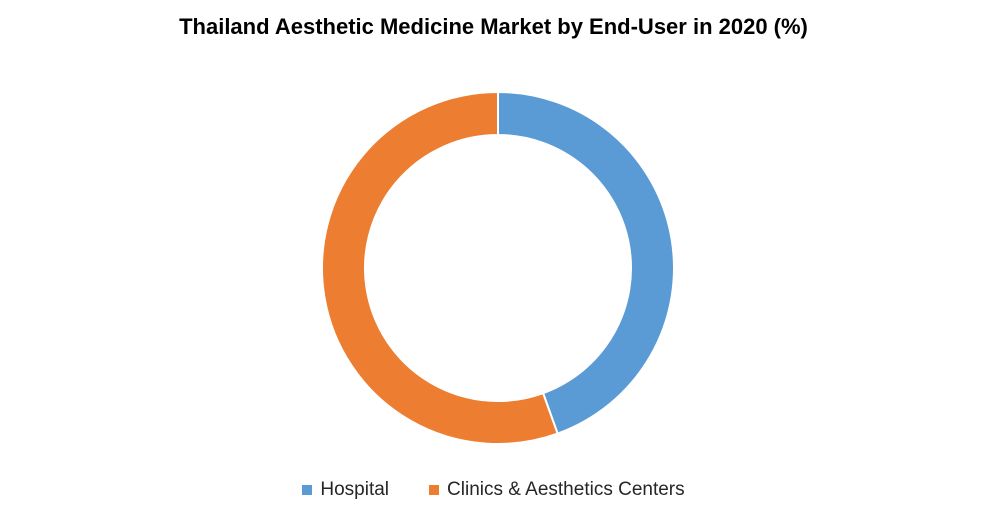 The width and height of the screenshot is (987, 525). I want to click on legend-label-hospital: Hospital, so click(355, 489).